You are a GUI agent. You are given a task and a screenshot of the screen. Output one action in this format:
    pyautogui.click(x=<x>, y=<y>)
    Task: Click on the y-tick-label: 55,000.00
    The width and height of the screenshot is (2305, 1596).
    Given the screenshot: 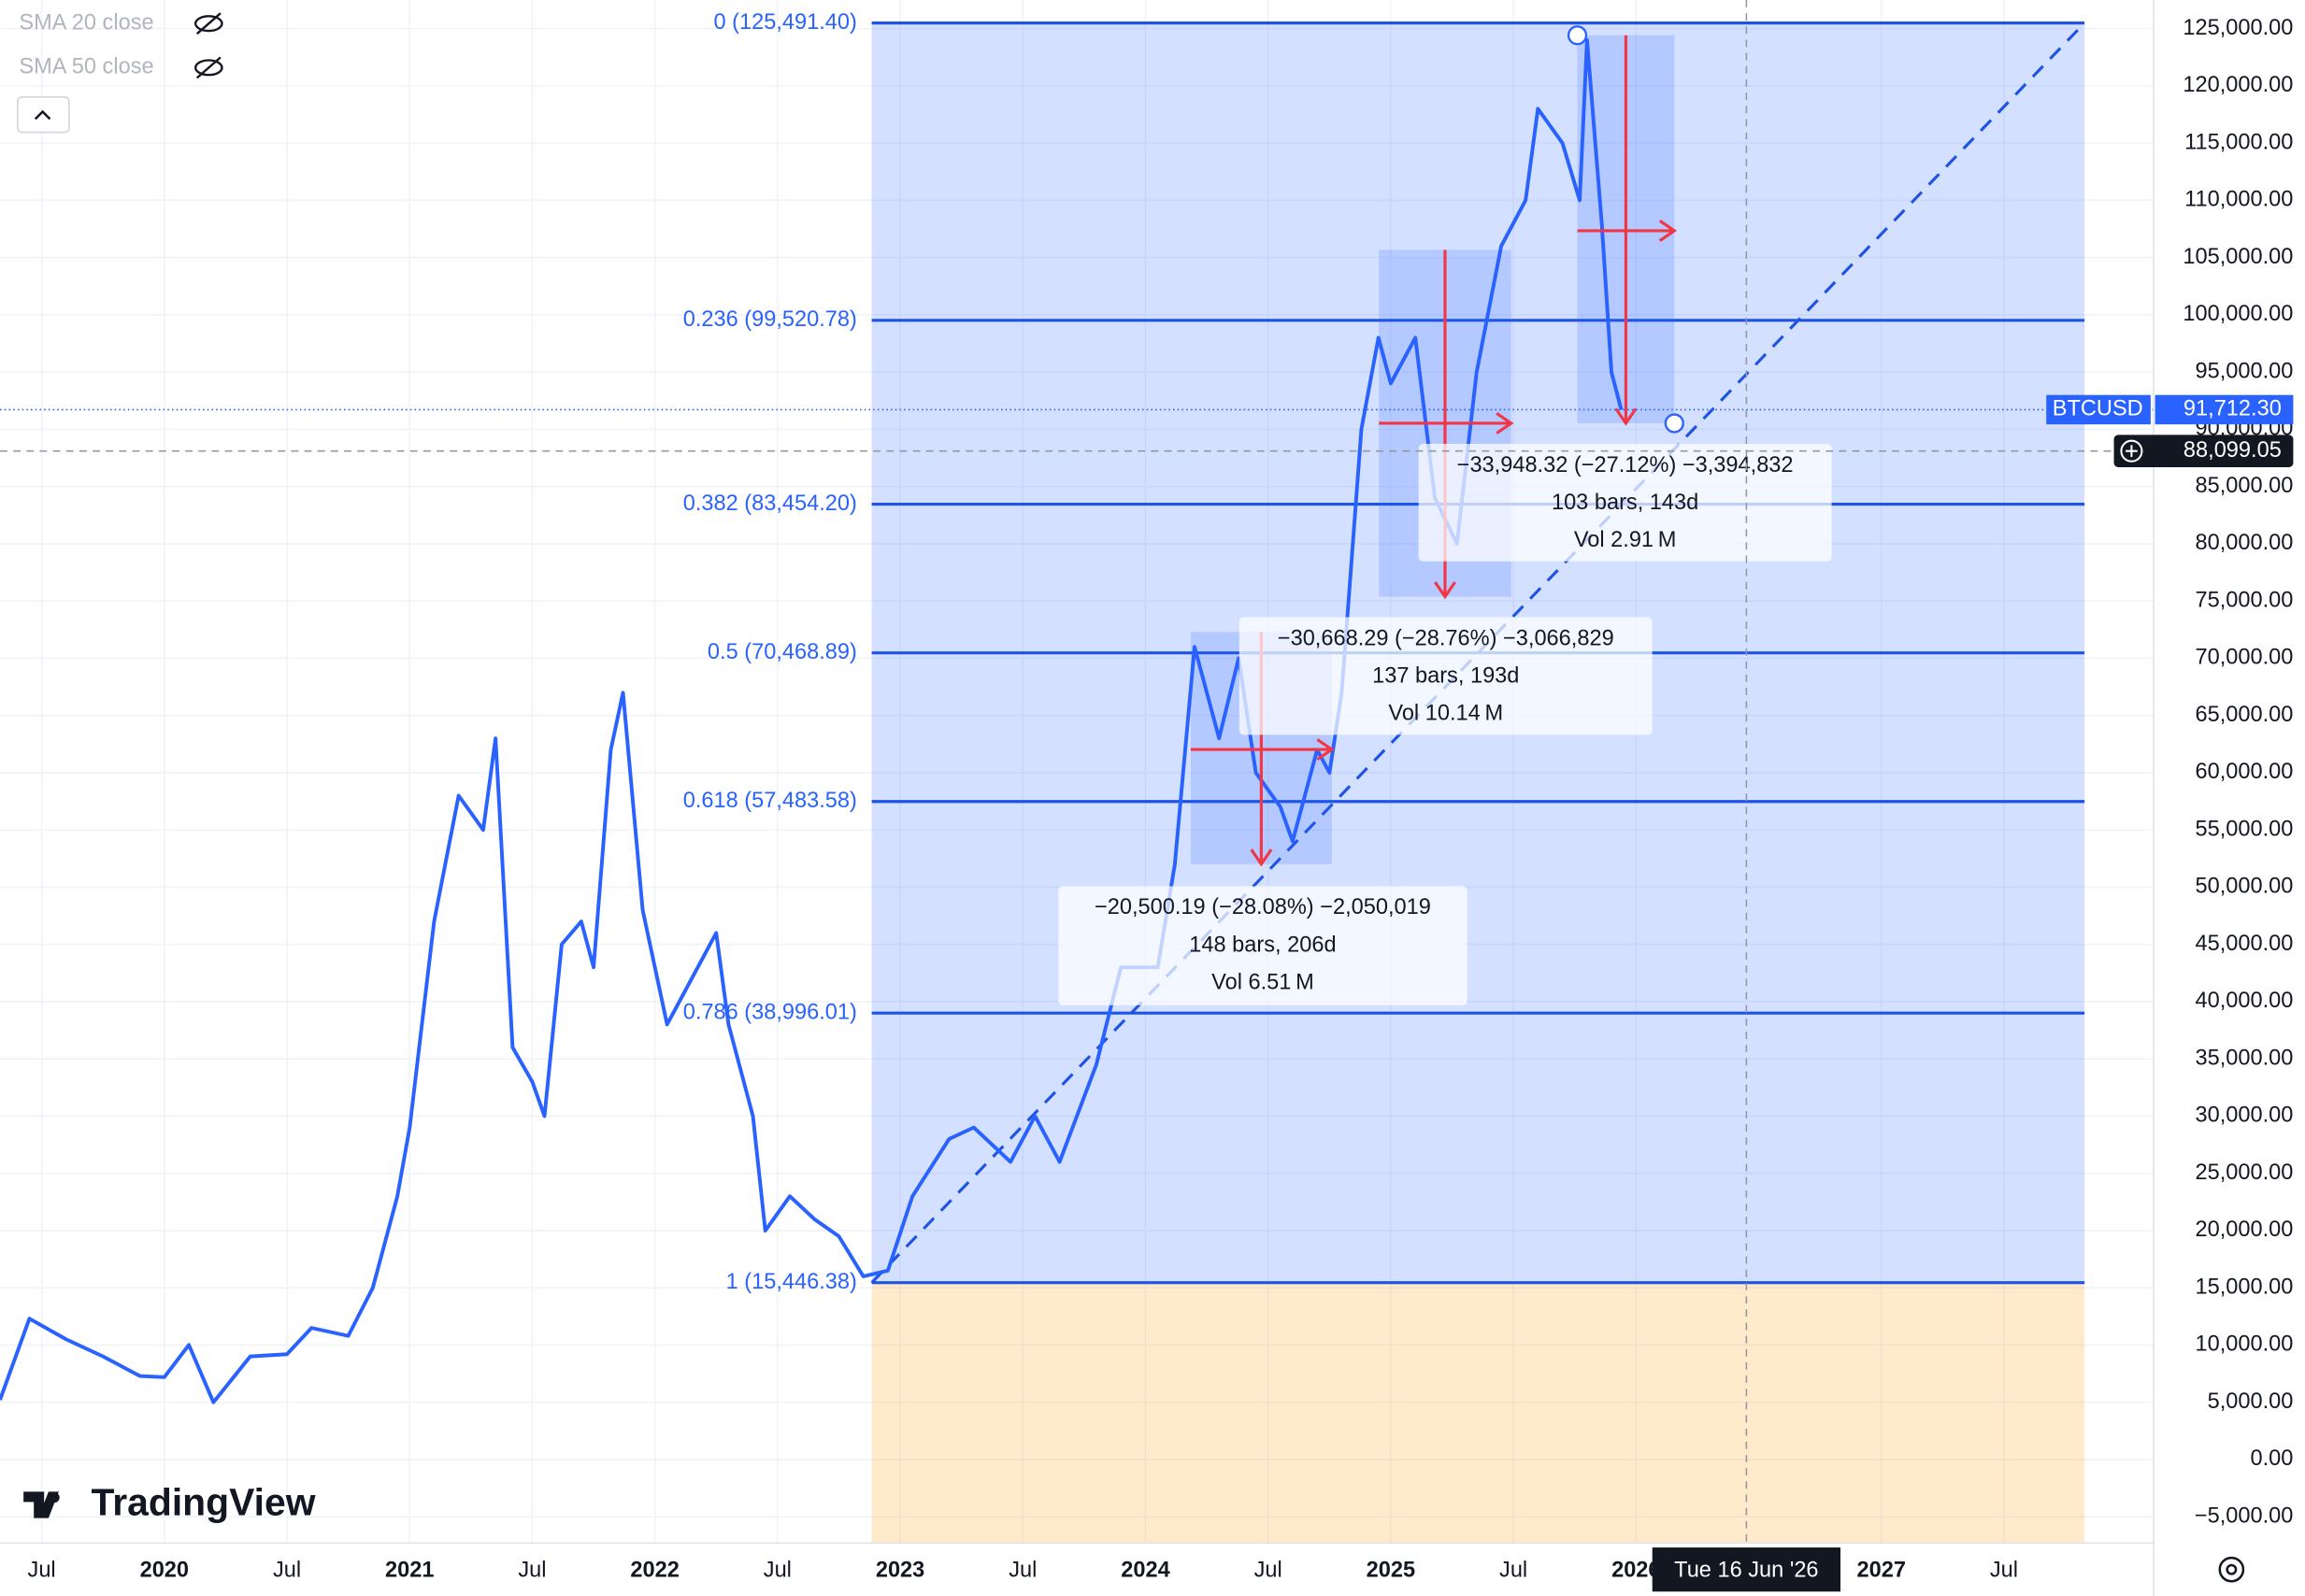 What is the action you would take?
    pyautogui.click(x=2245, y=828)
    